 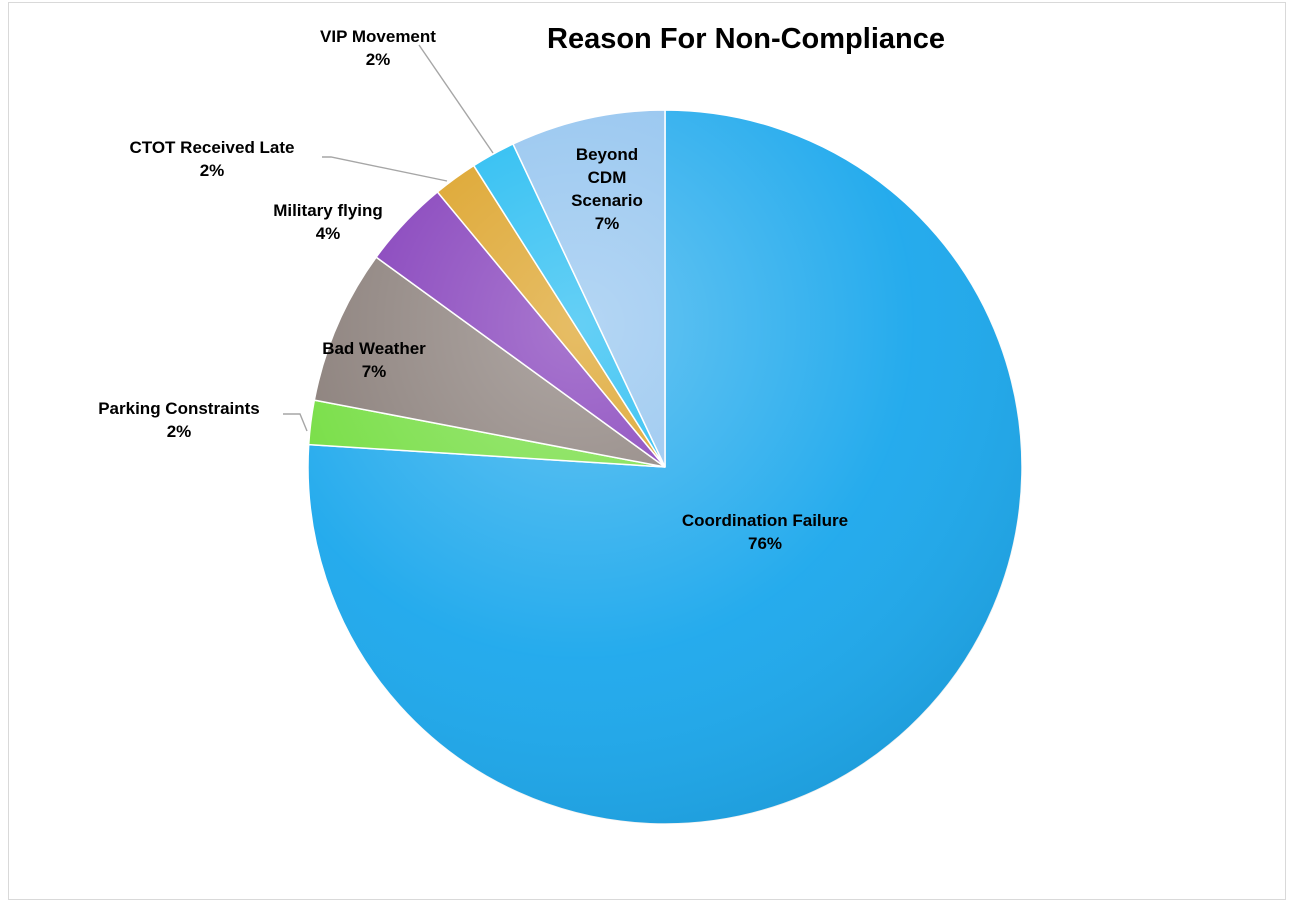 I want to click on slice-label-parking-constraints: Parking Constraints 2%, so click(x=179, y=420).